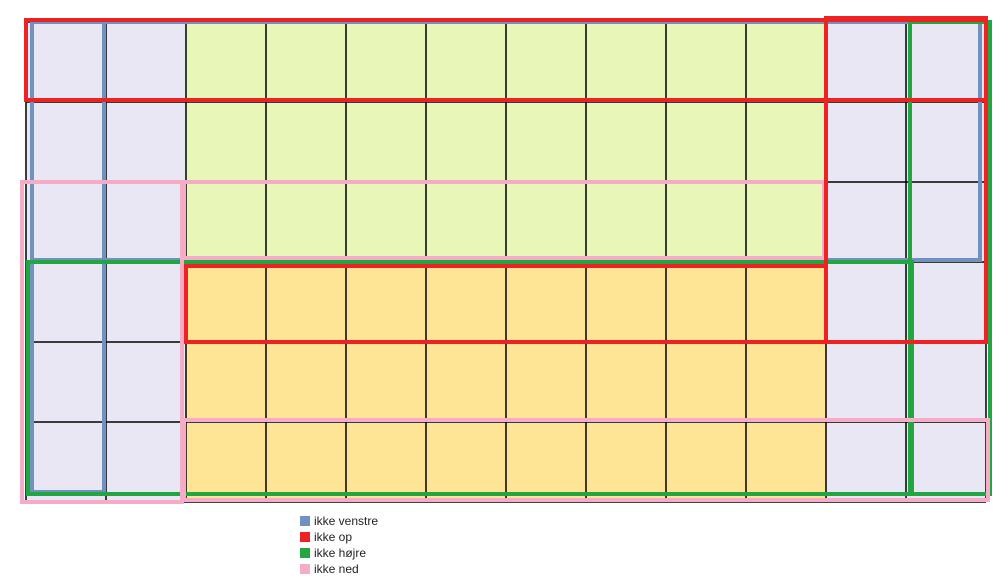 This screenshot has height=587, width=1008. I want to click on red-outline-right-block, so click(906, 180).